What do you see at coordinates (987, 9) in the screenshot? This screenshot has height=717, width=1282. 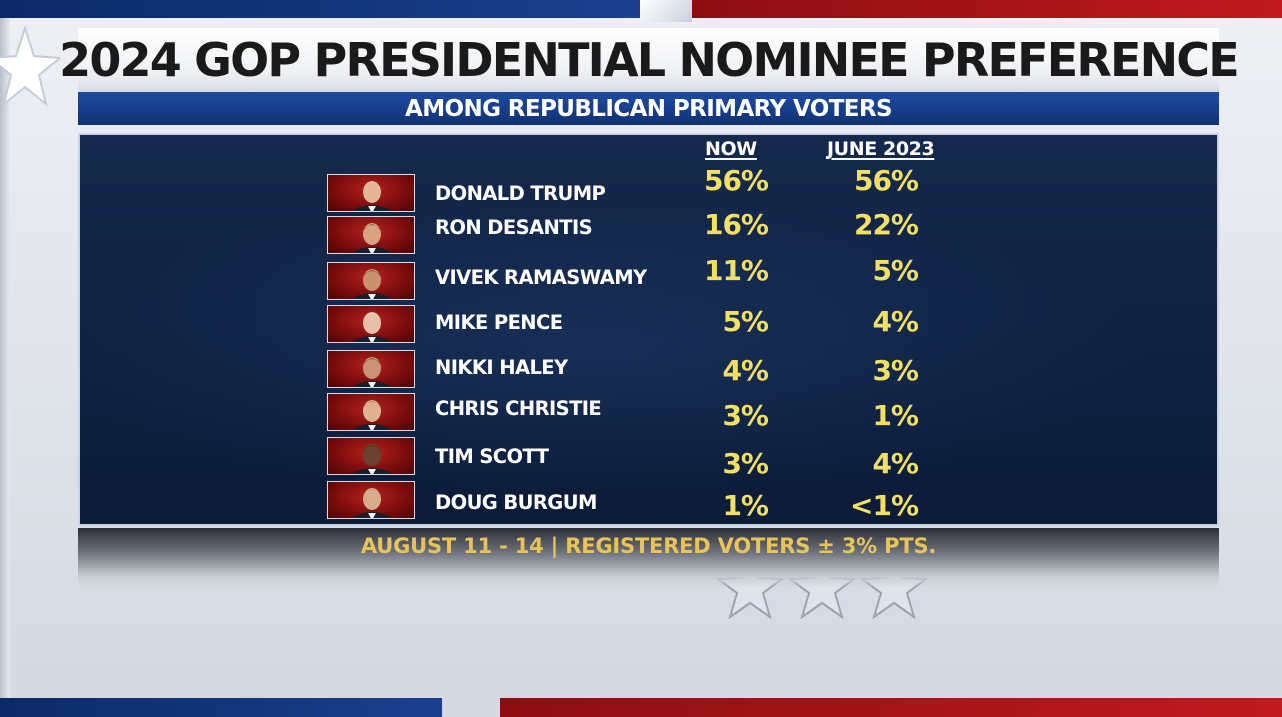 I see `top-red-stripe` at bounding box center [987, 9].